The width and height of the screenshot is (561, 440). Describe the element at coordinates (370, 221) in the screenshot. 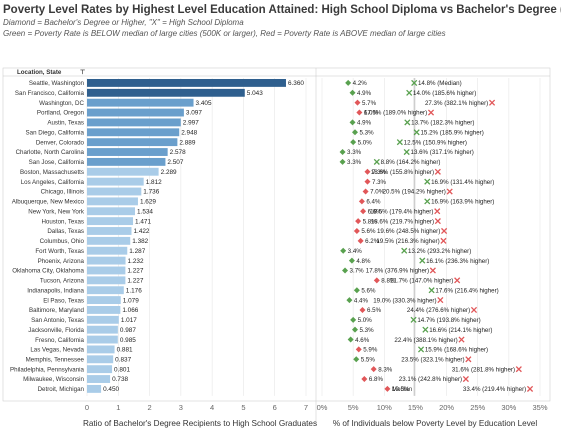

I see `bachelor-label: 5.8%` at that location.